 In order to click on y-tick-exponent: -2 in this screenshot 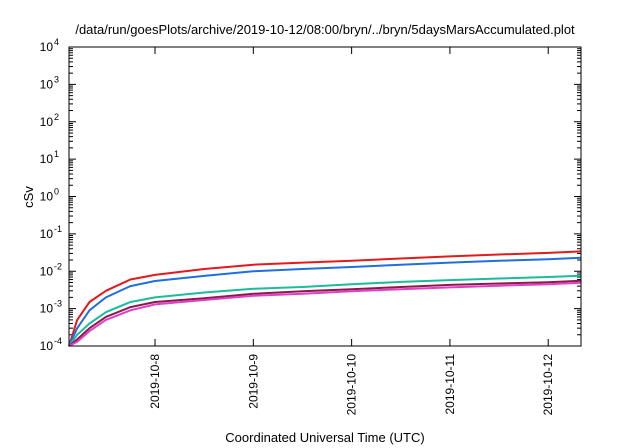, I will do `click(58, 266)`.